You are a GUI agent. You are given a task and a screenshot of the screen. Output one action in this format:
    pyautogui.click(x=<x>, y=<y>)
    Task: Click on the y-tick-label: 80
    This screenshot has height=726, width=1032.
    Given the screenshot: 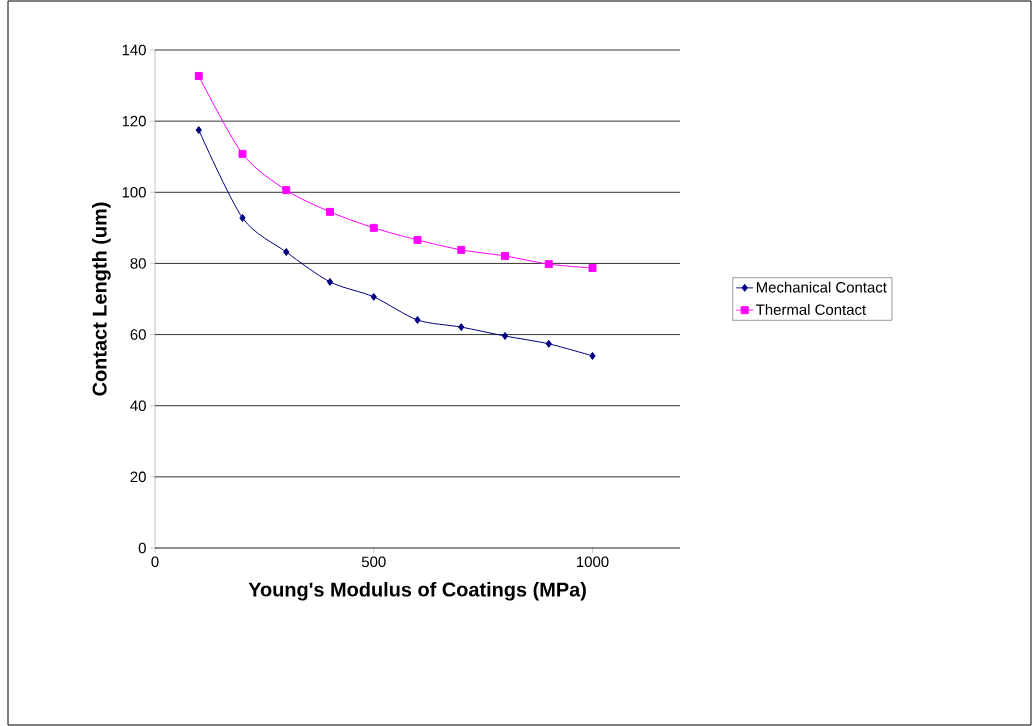 What is the action you would take?
    pyautogui.click(x=138, y=263)
    